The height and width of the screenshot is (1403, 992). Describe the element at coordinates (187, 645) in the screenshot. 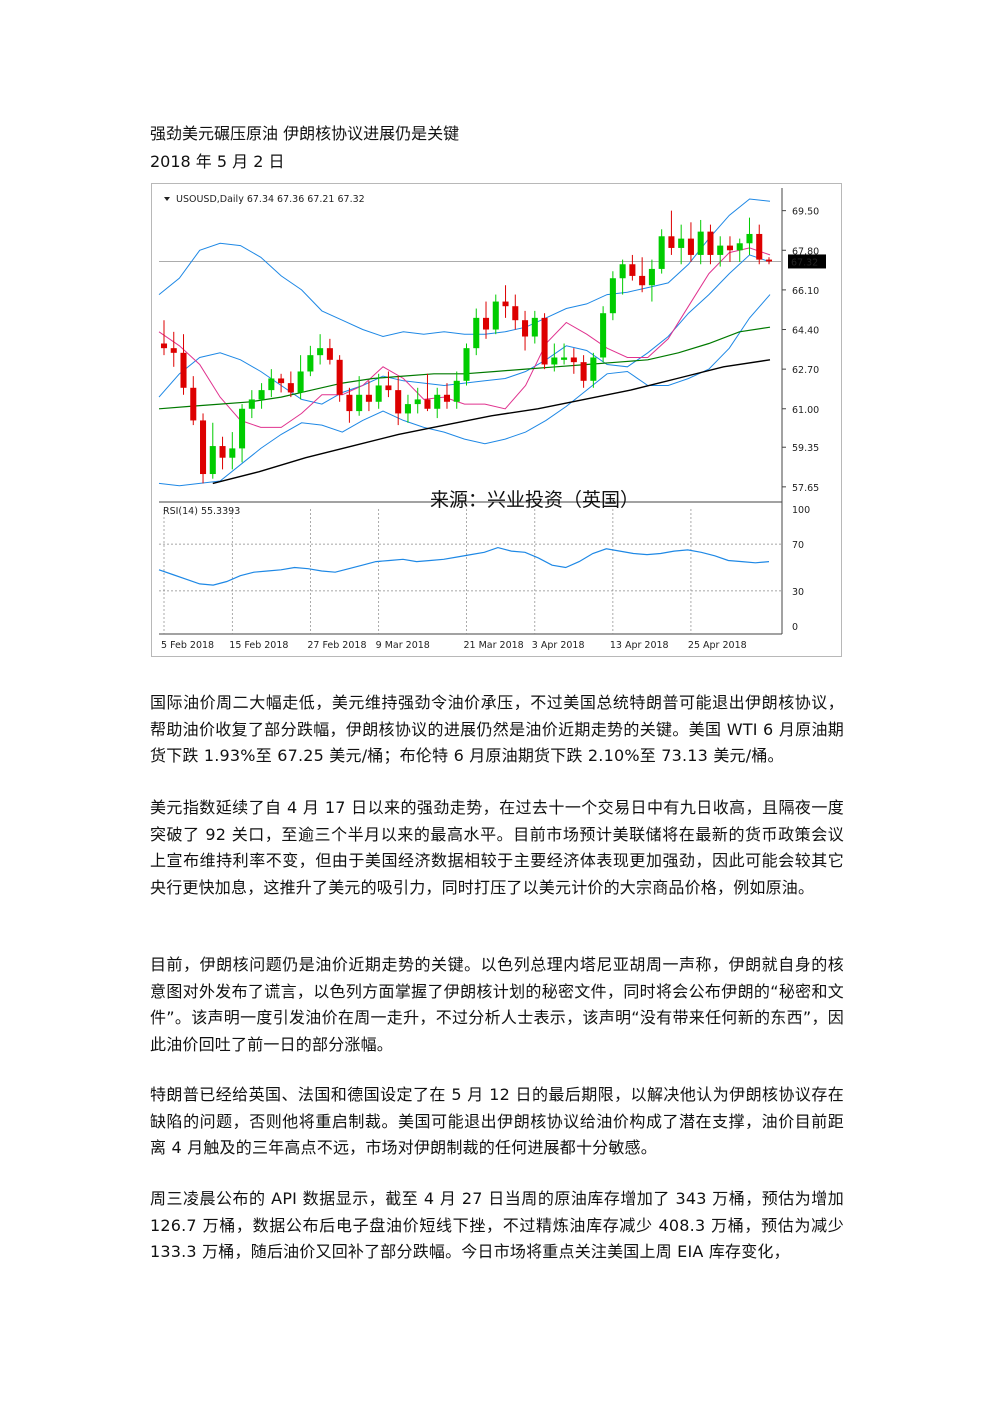

I see `x-axis-label: 5 Feb 2018` at that location.